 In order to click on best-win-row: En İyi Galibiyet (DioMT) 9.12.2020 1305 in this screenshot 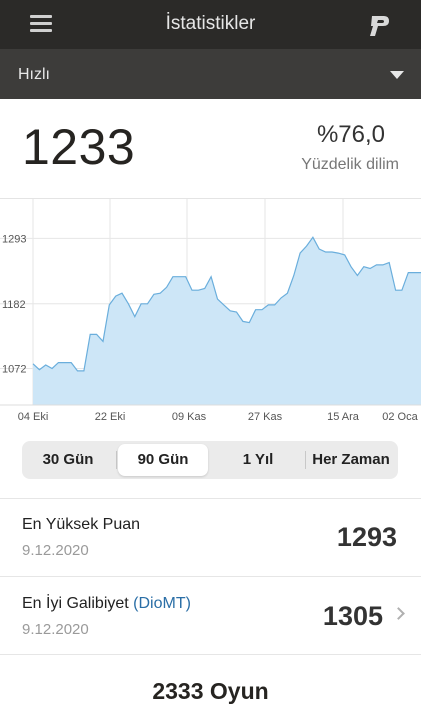, I will do `click(210, 615)`.